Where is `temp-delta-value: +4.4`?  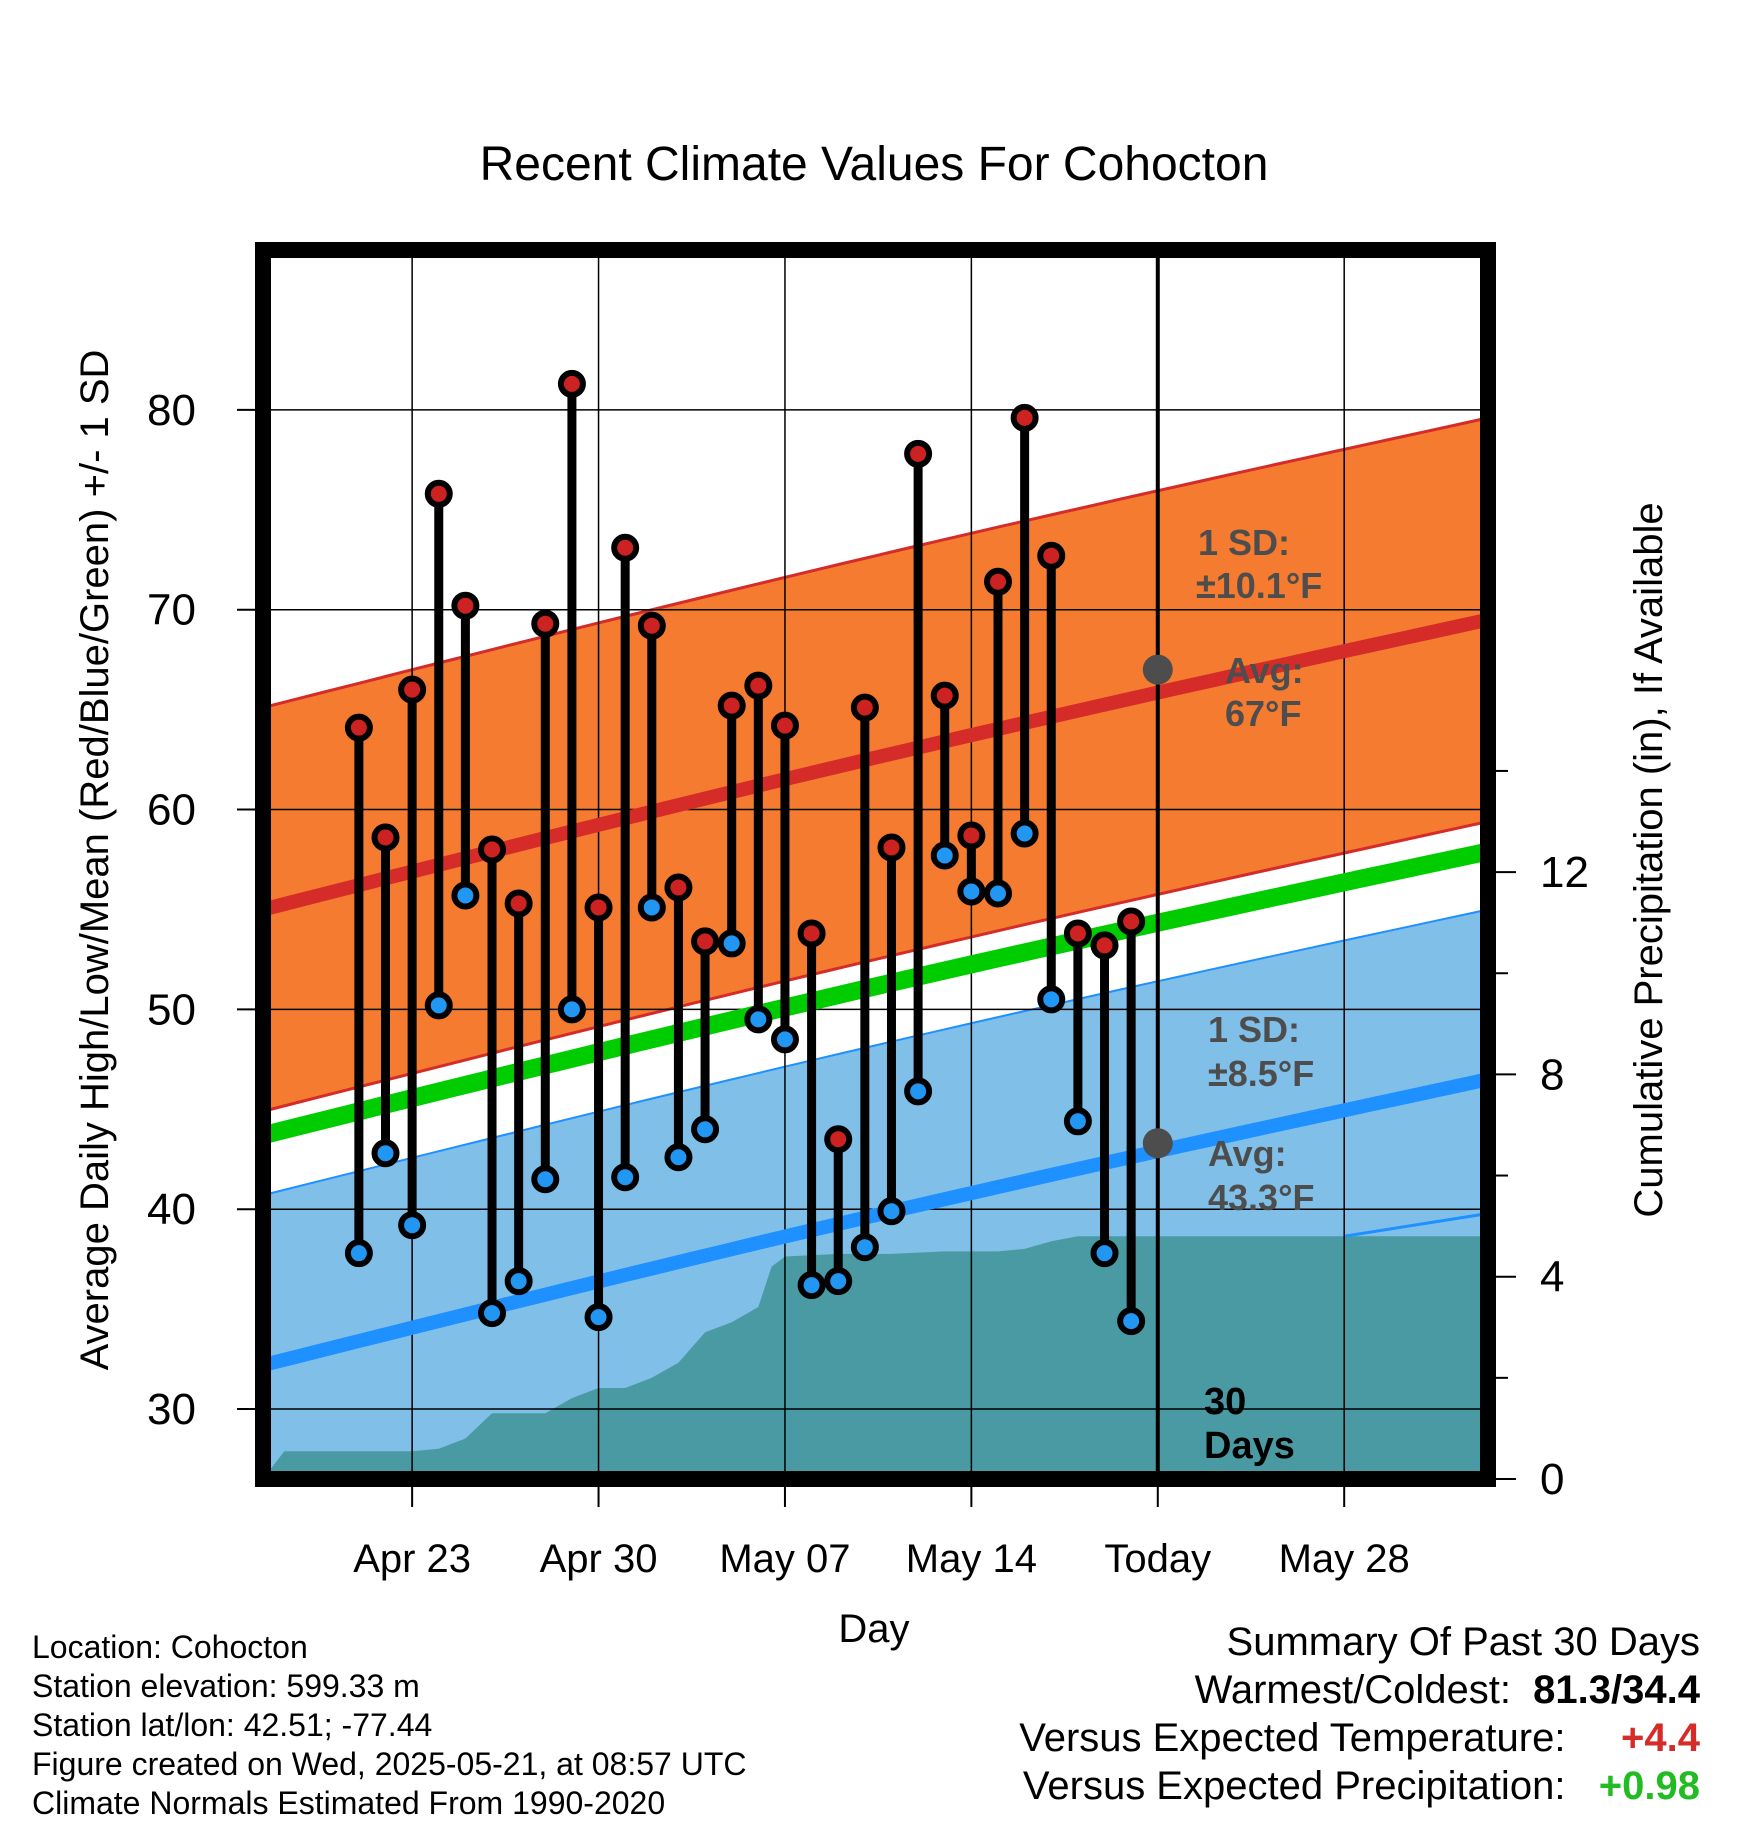
temp-delta-value: +4.4 is located at coordinates (1660, 1738).